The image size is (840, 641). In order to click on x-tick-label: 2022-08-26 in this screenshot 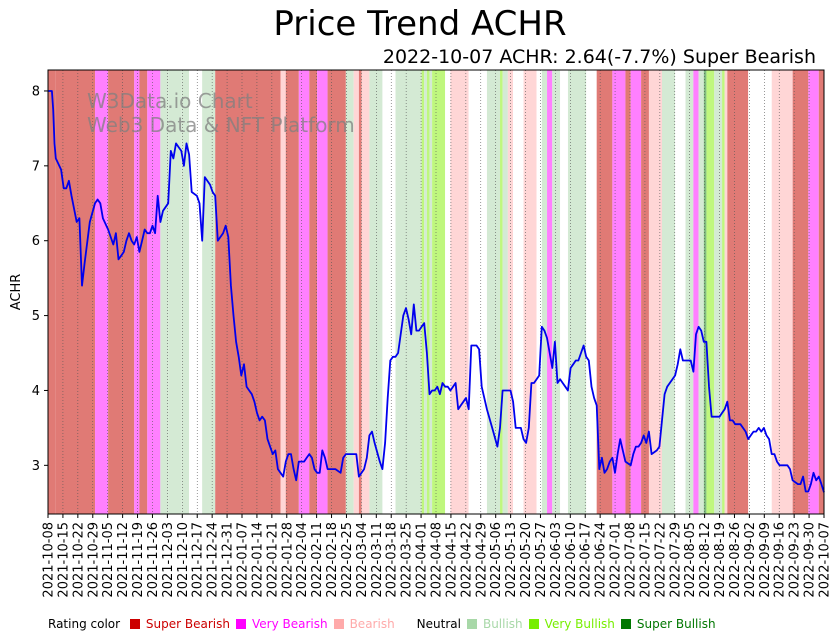, I will do `click(735, 560)`.